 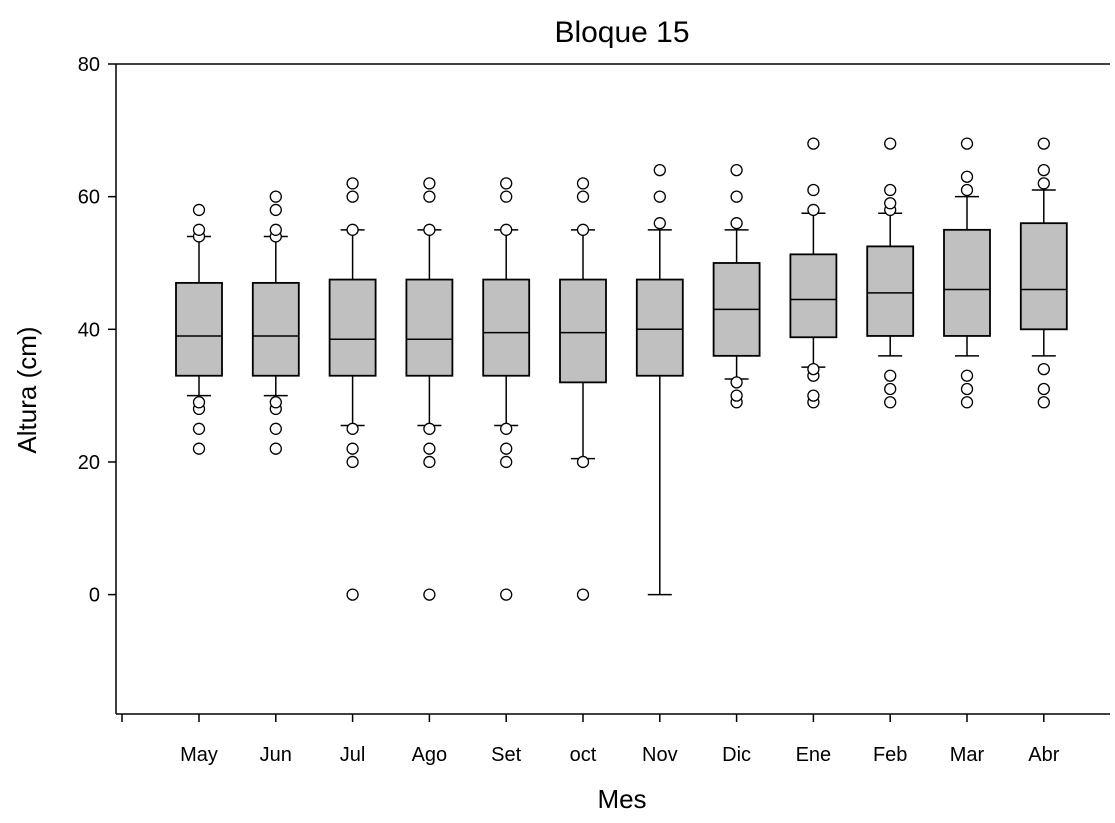 What do you see at coordinates (199, 755) in the screenshot?
I see `x-tick-label: May` at bounding box center [199, 755].